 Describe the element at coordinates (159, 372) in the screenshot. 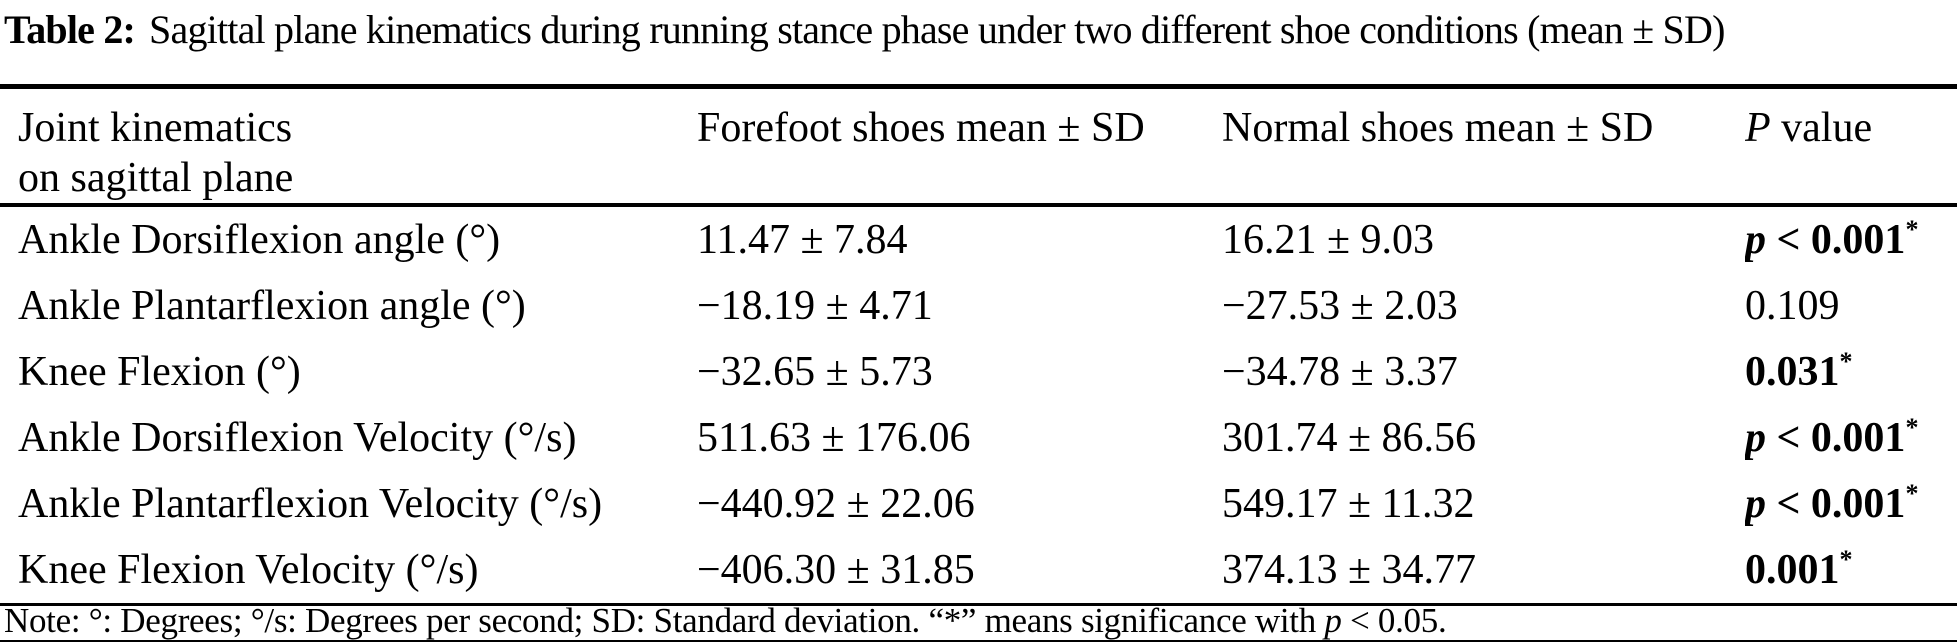

I see `joint-label: Knee Flexion (°)` at that location.